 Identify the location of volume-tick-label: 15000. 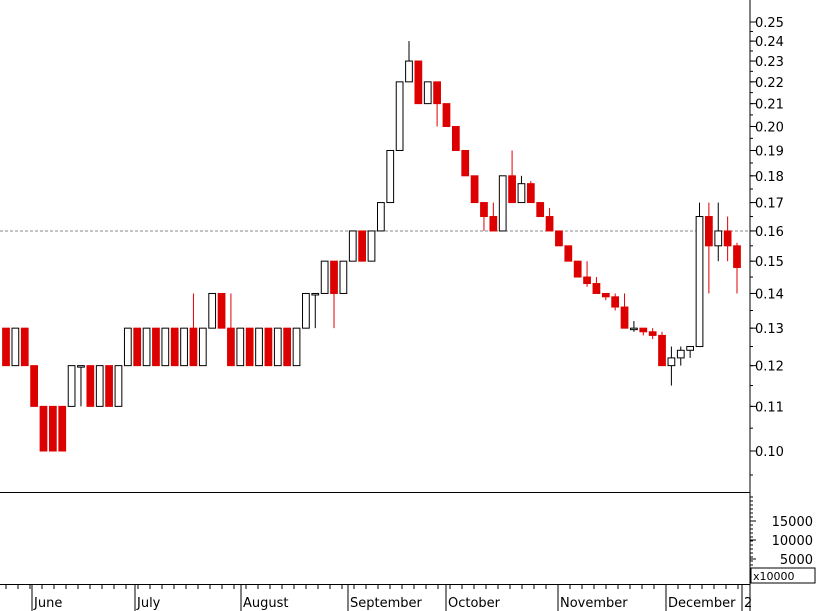
(792, 522).